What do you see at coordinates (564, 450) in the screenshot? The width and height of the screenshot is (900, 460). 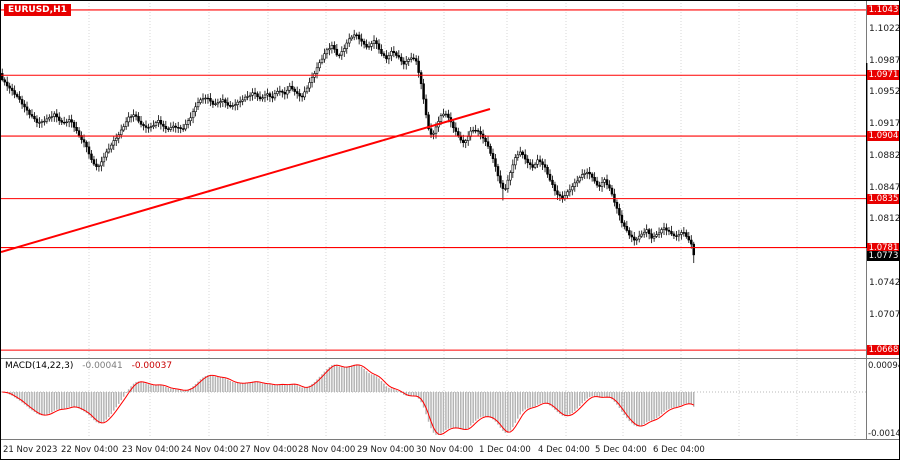 I see `time-axis-label: 4 Dec 04:00` at bounding box center [564, 450].